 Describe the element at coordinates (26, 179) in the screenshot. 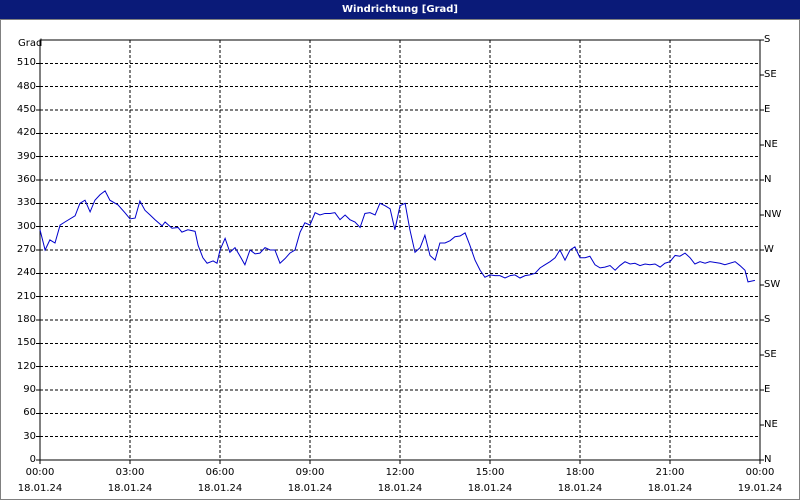

I see `y-tick-label: 360` at that location.